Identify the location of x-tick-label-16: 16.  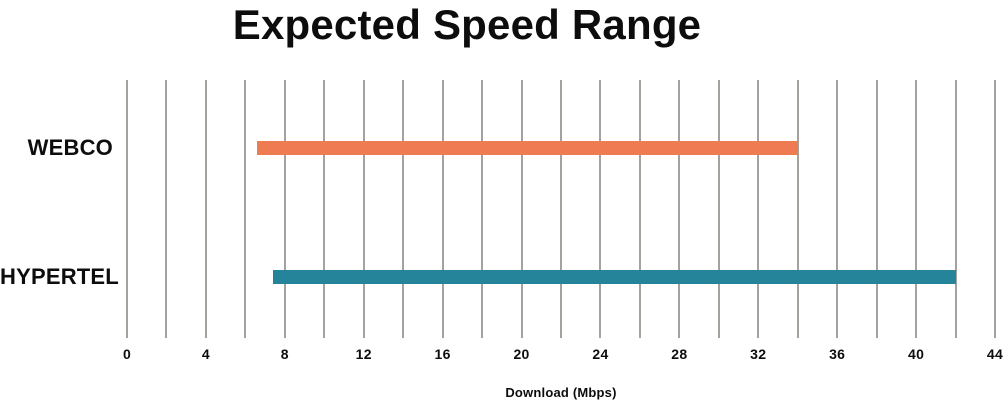
(442, 354).